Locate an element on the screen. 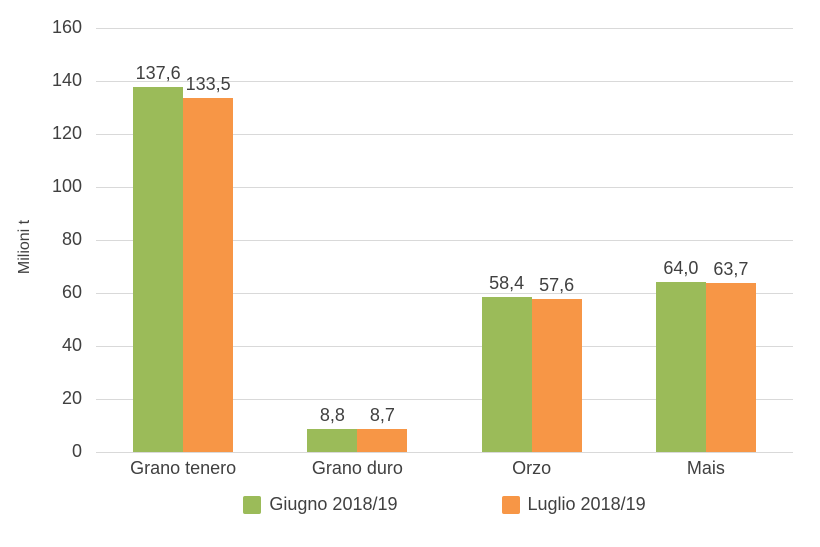 The width and height of the screenshot is (820, 547). bar-value-label: 8,8 is located at coordinates (332, 414).